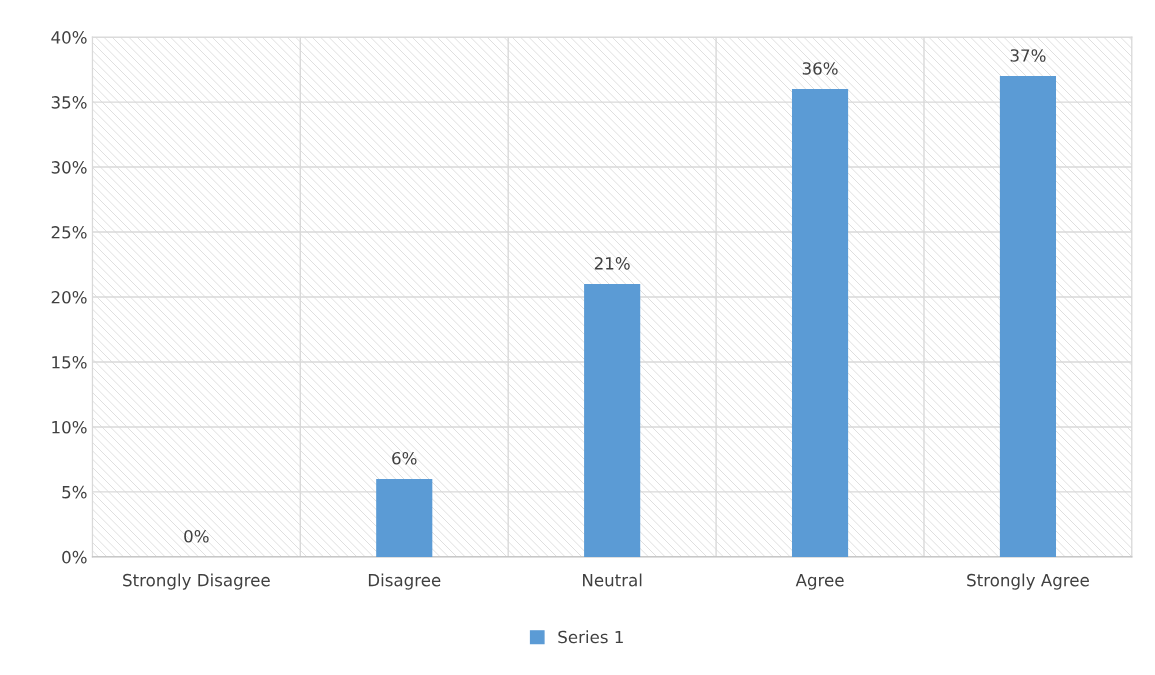  I want to click on y-tick-label: 5%, so click(74, 492).